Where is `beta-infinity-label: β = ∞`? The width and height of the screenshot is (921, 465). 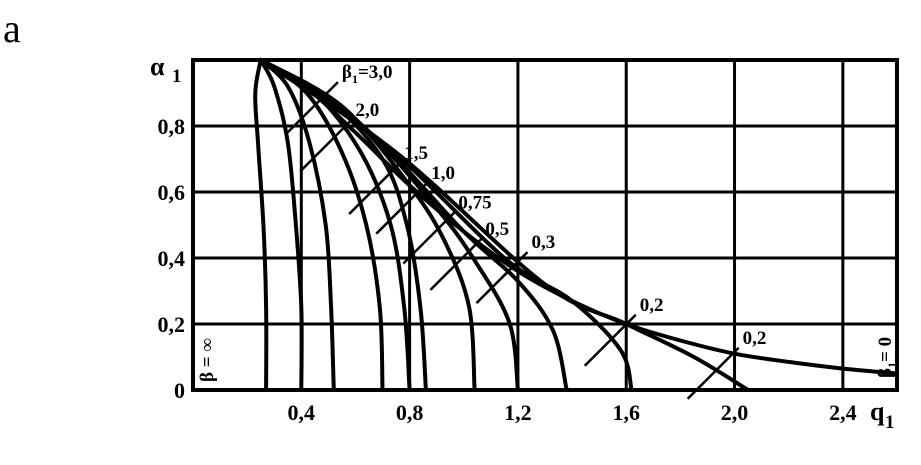
beta-infinity-label: β = ∞ is located at coordinates (207, 360).